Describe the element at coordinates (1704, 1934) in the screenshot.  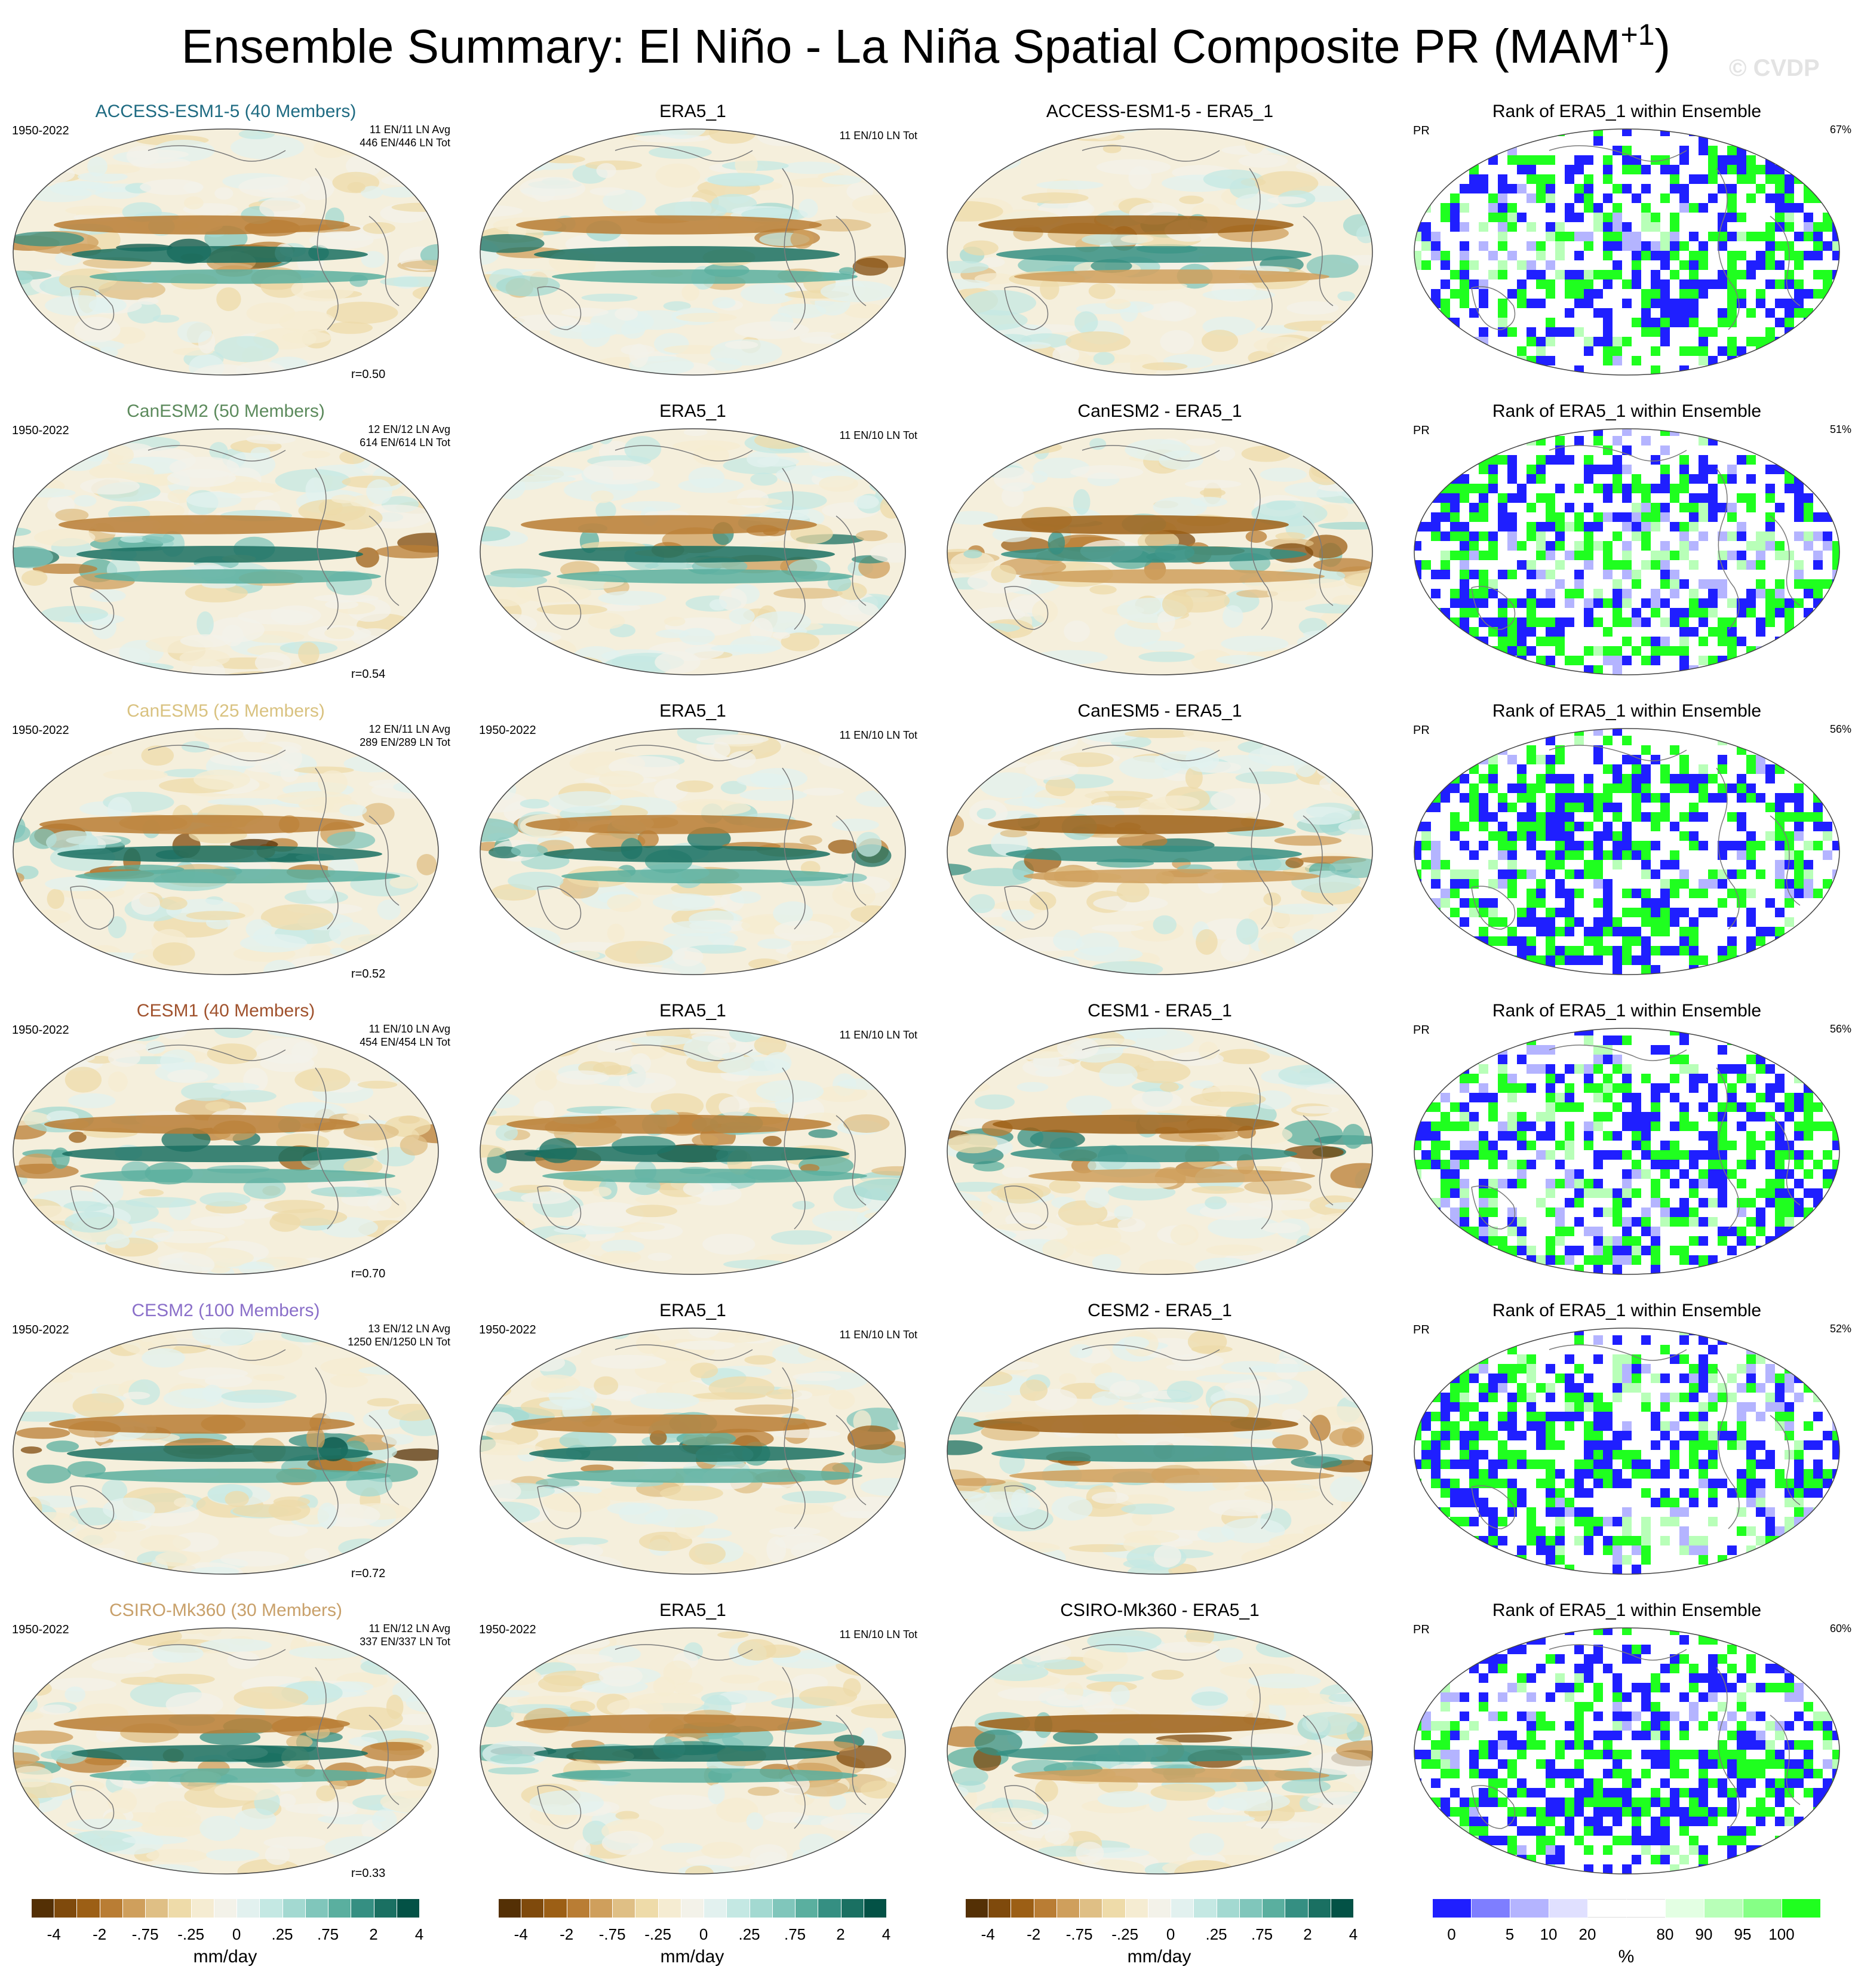
I see `colorbar-tick-label: 90` at that location.